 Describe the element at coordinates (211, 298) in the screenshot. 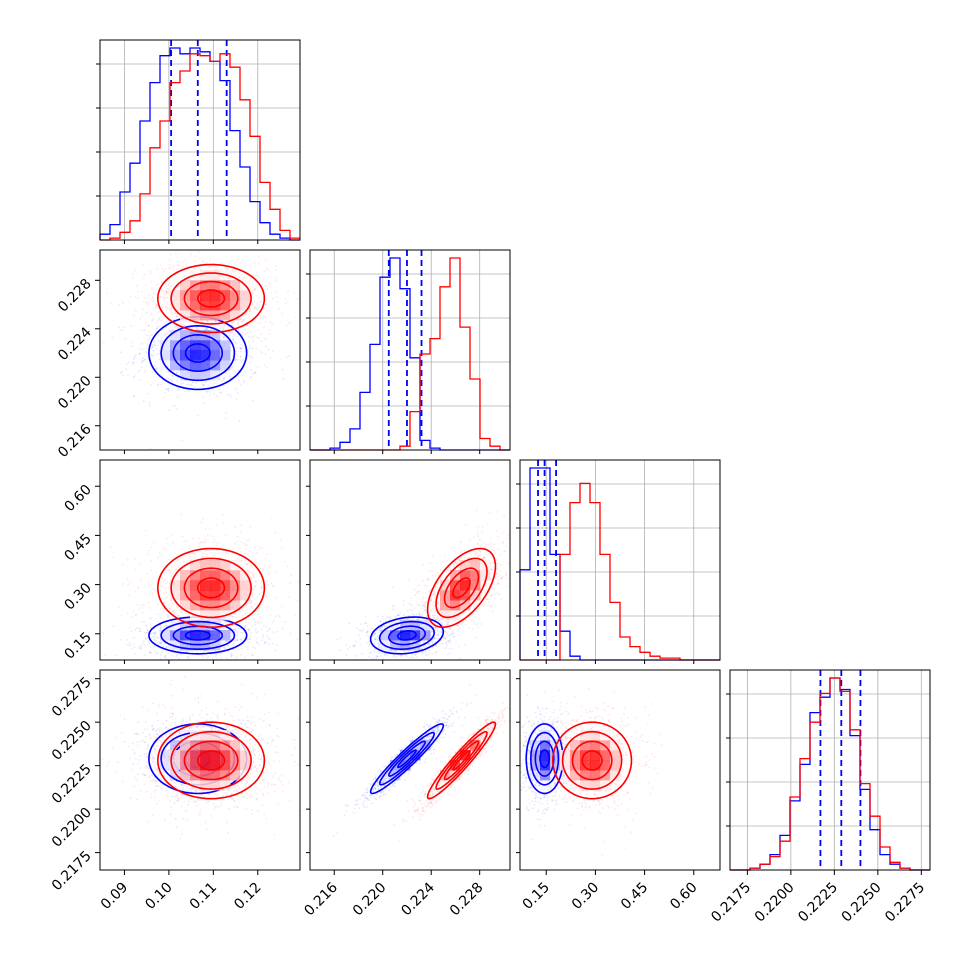

I see `contour-level` at that location.